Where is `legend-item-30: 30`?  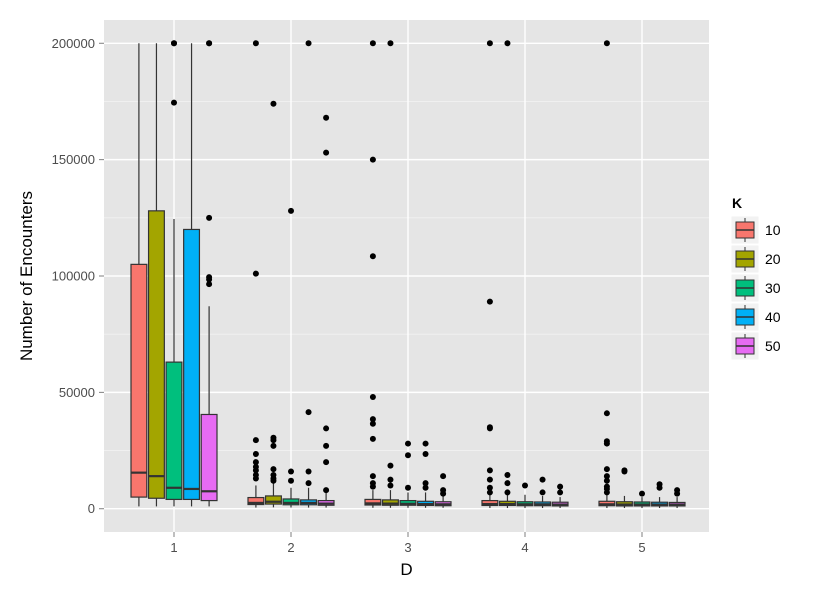 legend-item-30: 30 is located at coordinates (755, 288).